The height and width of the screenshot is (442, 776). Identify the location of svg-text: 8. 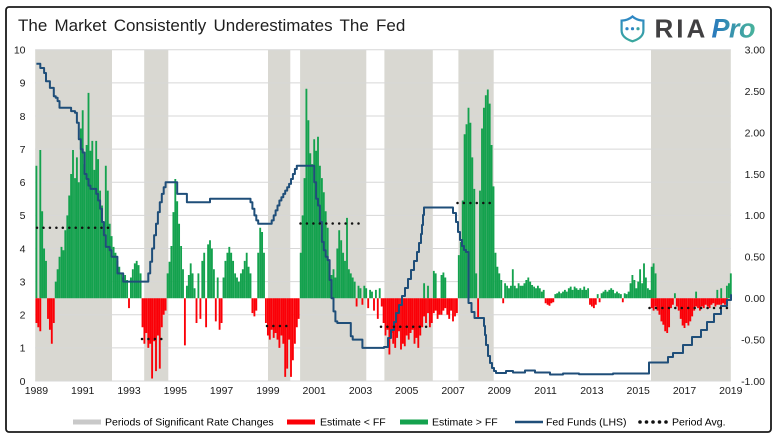
(23, 117).